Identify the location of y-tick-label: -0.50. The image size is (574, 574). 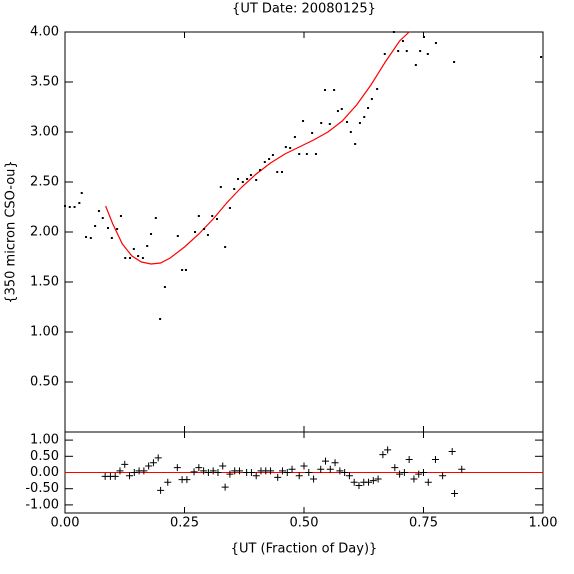
(42, 488).